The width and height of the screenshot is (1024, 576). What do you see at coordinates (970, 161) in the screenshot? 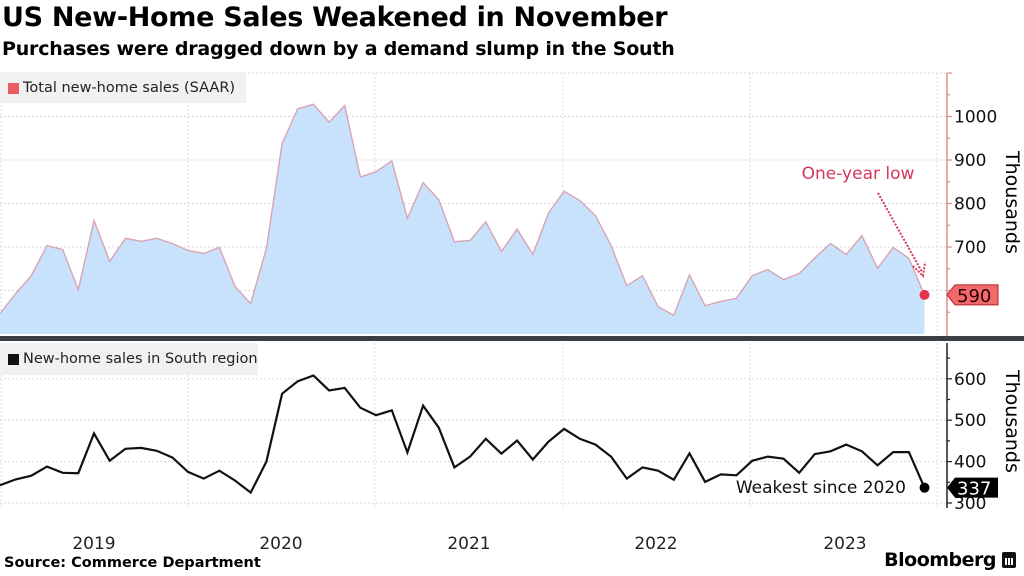
I see `upper-y-tick-label: 900` at bounding box center [970, 161].